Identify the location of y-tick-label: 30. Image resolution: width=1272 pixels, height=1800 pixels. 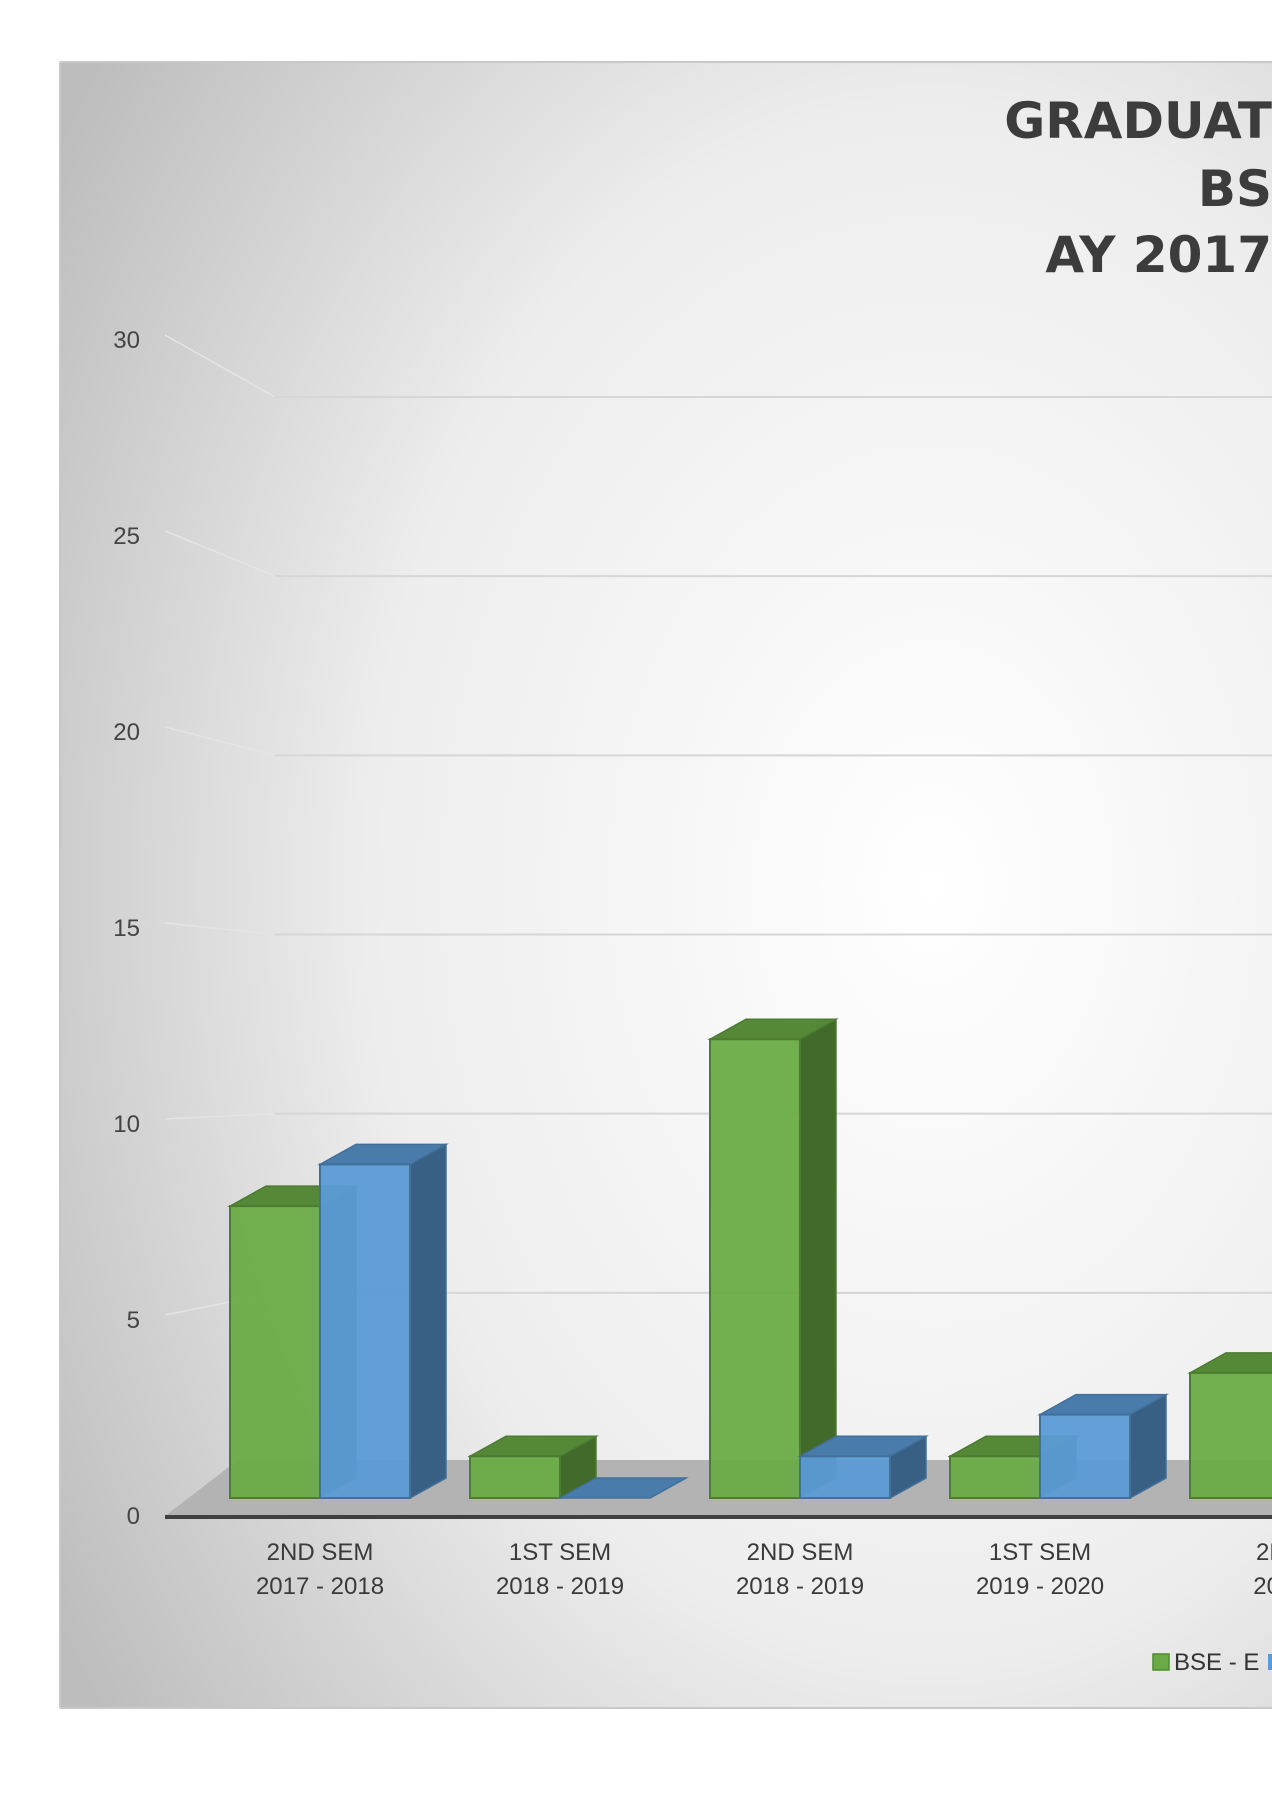
(126, 340).